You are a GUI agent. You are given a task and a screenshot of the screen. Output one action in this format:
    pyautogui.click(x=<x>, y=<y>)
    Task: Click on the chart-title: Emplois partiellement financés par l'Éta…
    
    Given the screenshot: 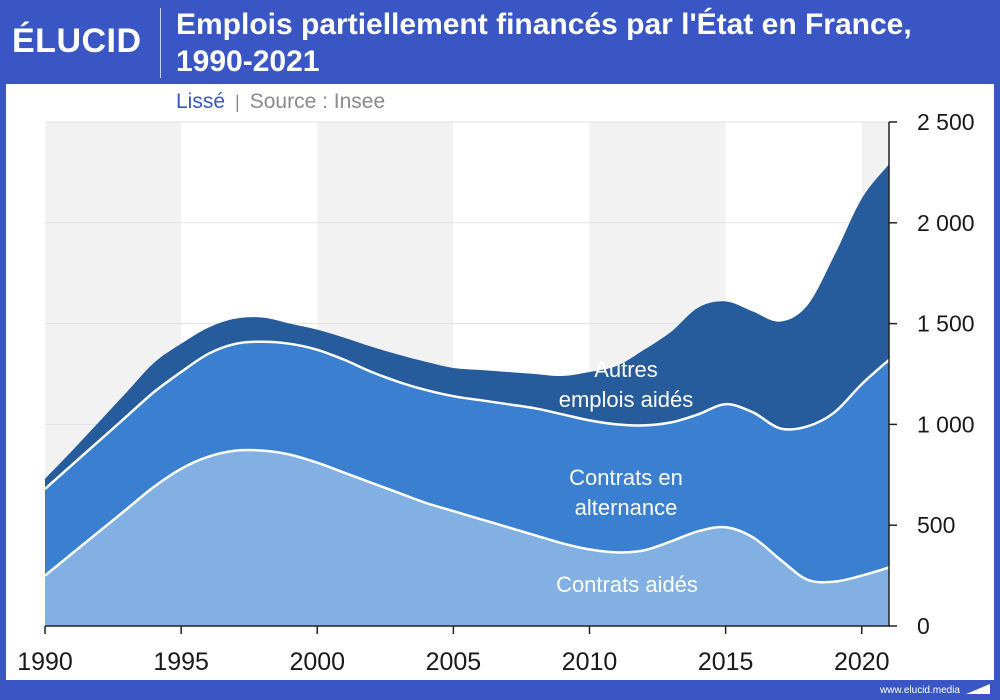 What is the action you would take?
    pyautogui.click(x=544, y=43)
    